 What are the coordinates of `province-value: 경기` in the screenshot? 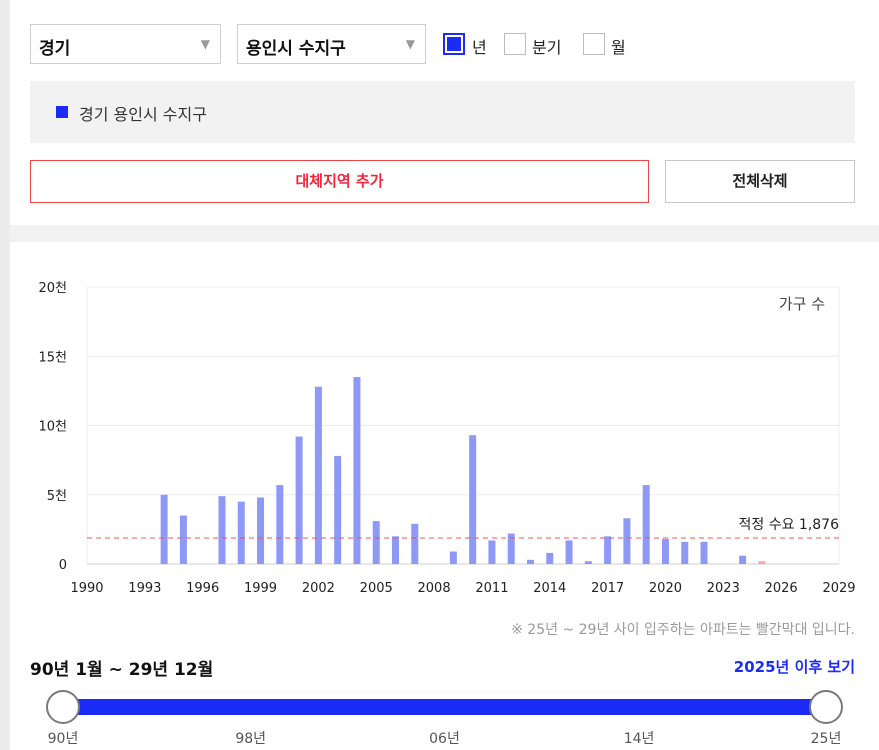 It's located at (55, 49).